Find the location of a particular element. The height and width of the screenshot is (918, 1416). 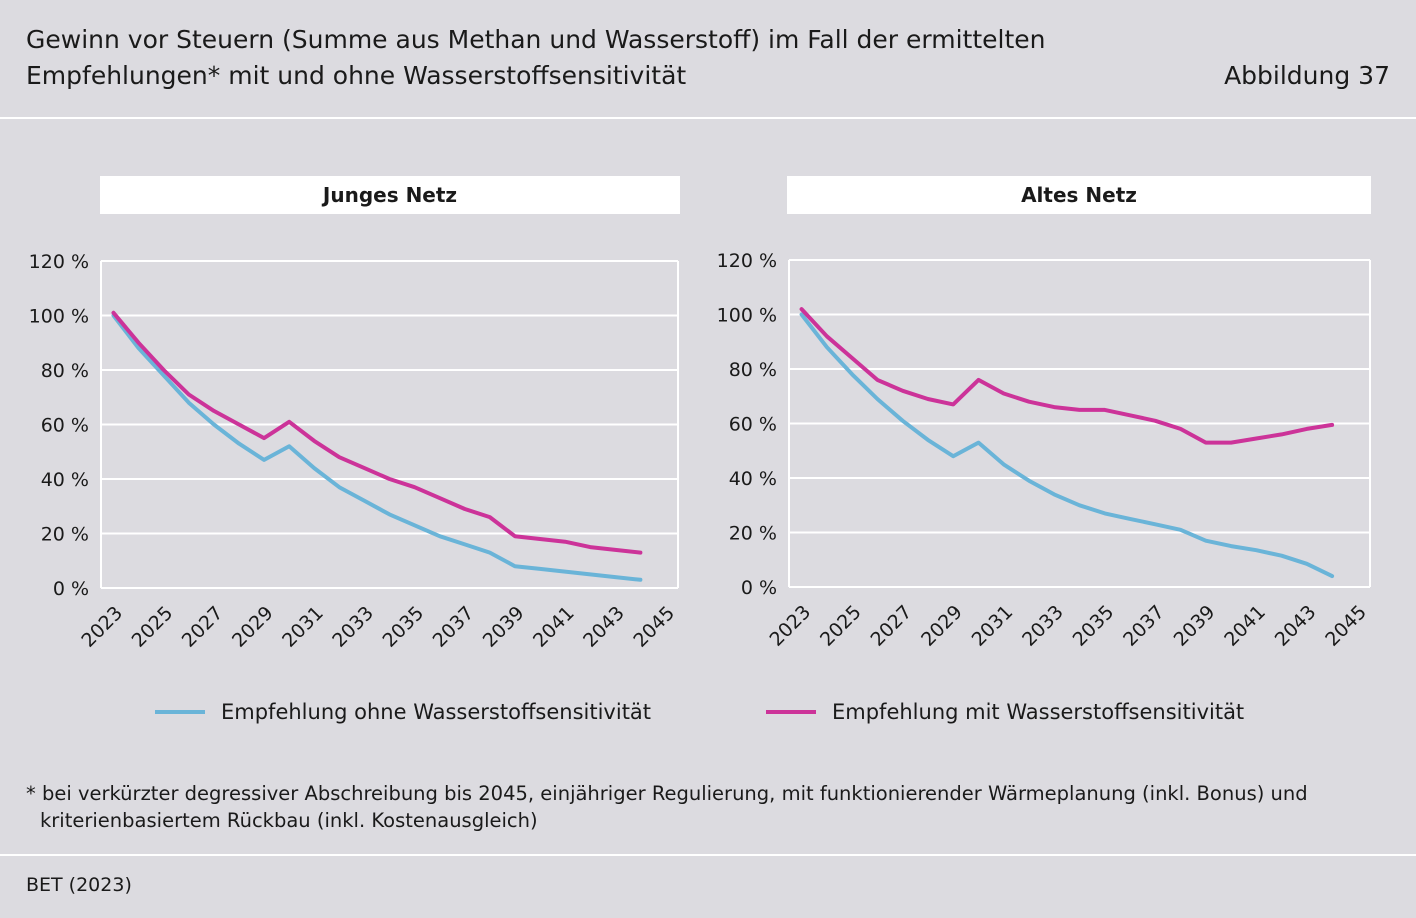

y-tick-label-junges-netz: 40 % is located at coordinates (65, 480).